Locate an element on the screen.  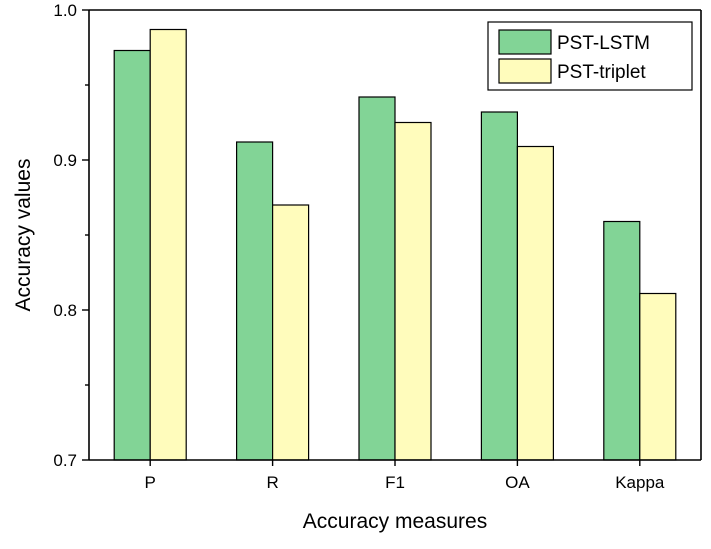
x-tick-label: OA is located at coordinates (517, 482).